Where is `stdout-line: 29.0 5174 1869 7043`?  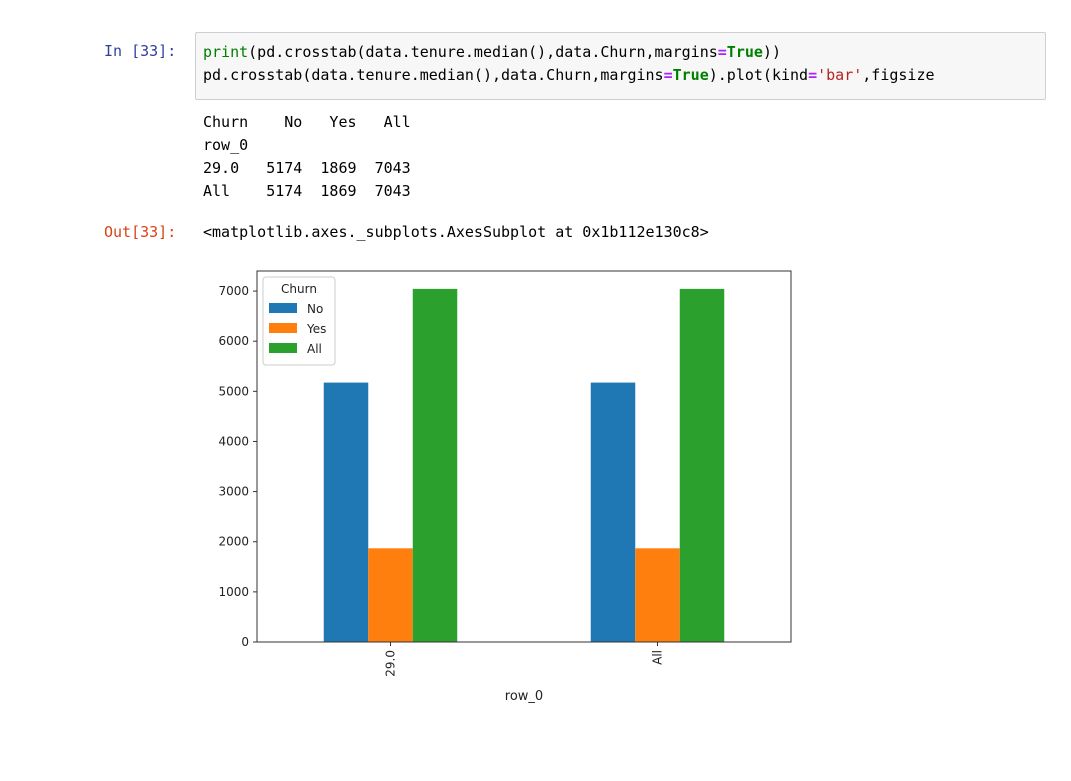
stdout-line: 29.0 5174 1869 7043 is located at coordinates (307, 168).